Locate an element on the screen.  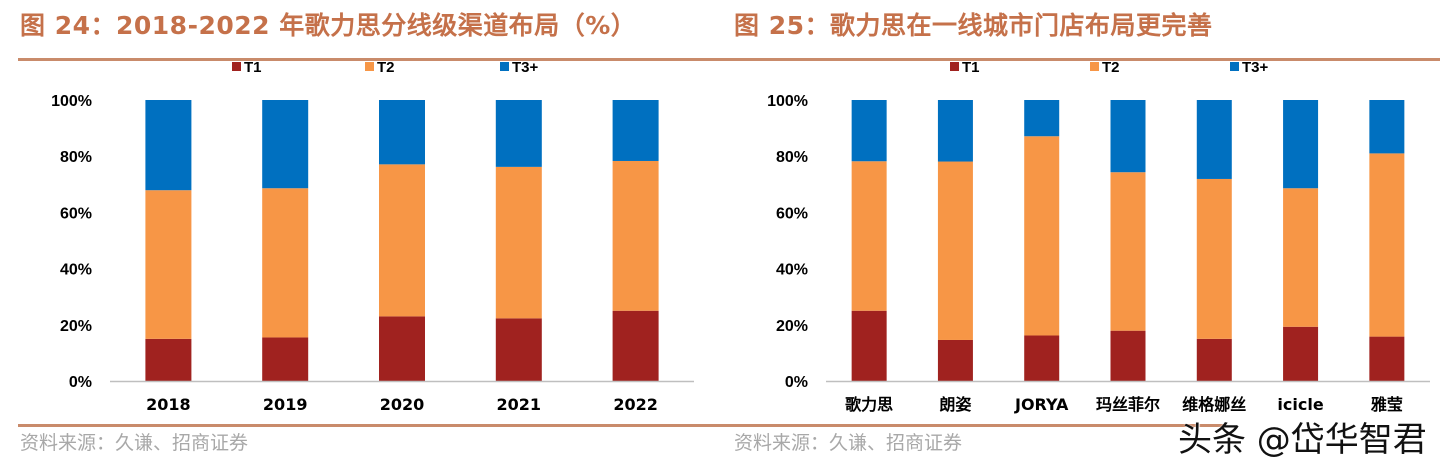
x-tick-label: 维格娜丝 is located at coordinates (1214, 404).